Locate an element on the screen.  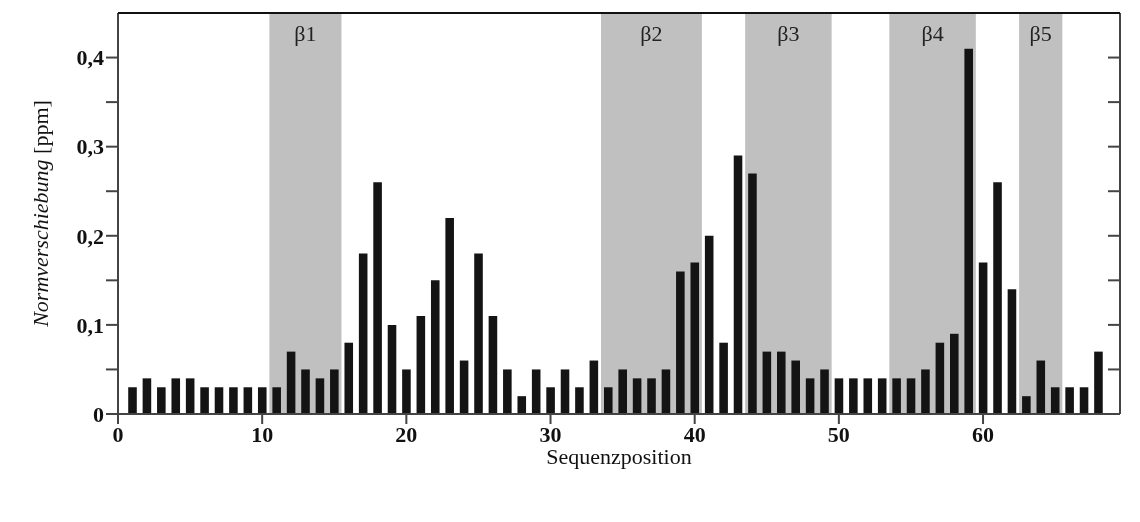
x-tick-label: 60 is located at coordinates (983, 434).